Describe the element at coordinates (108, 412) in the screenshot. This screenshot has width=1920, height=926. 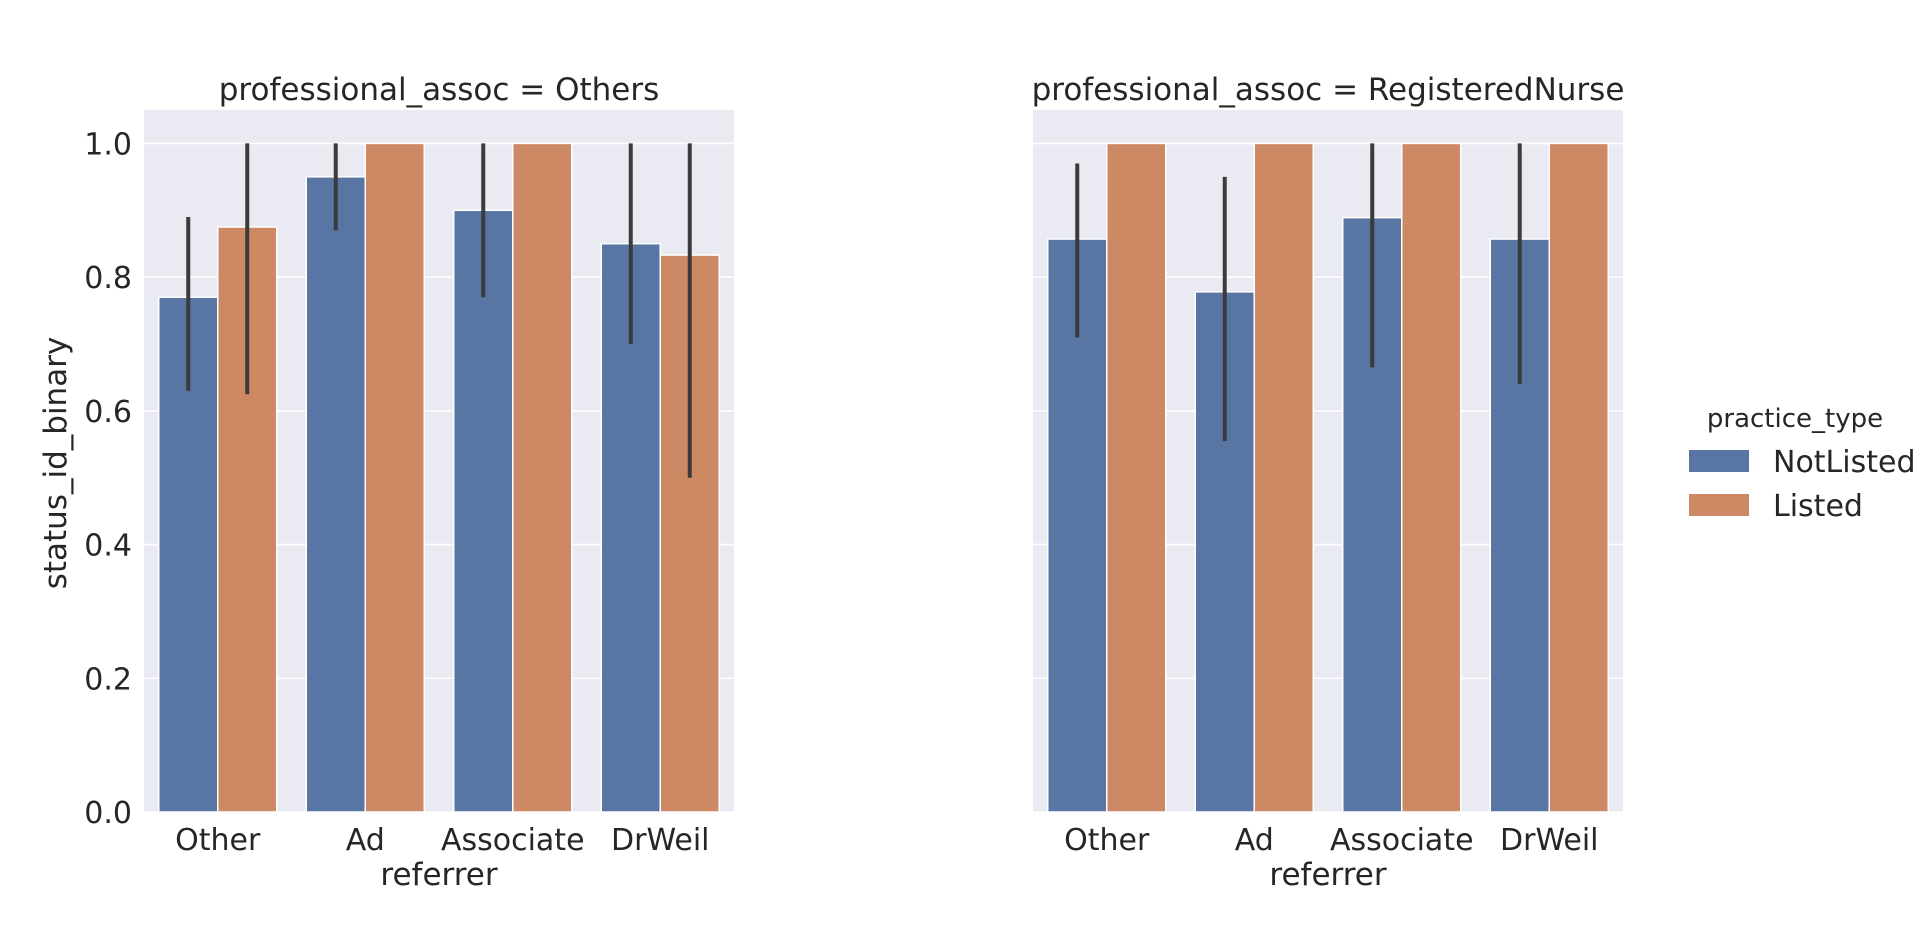
I see `y-tick-label: 0.6` at that location.